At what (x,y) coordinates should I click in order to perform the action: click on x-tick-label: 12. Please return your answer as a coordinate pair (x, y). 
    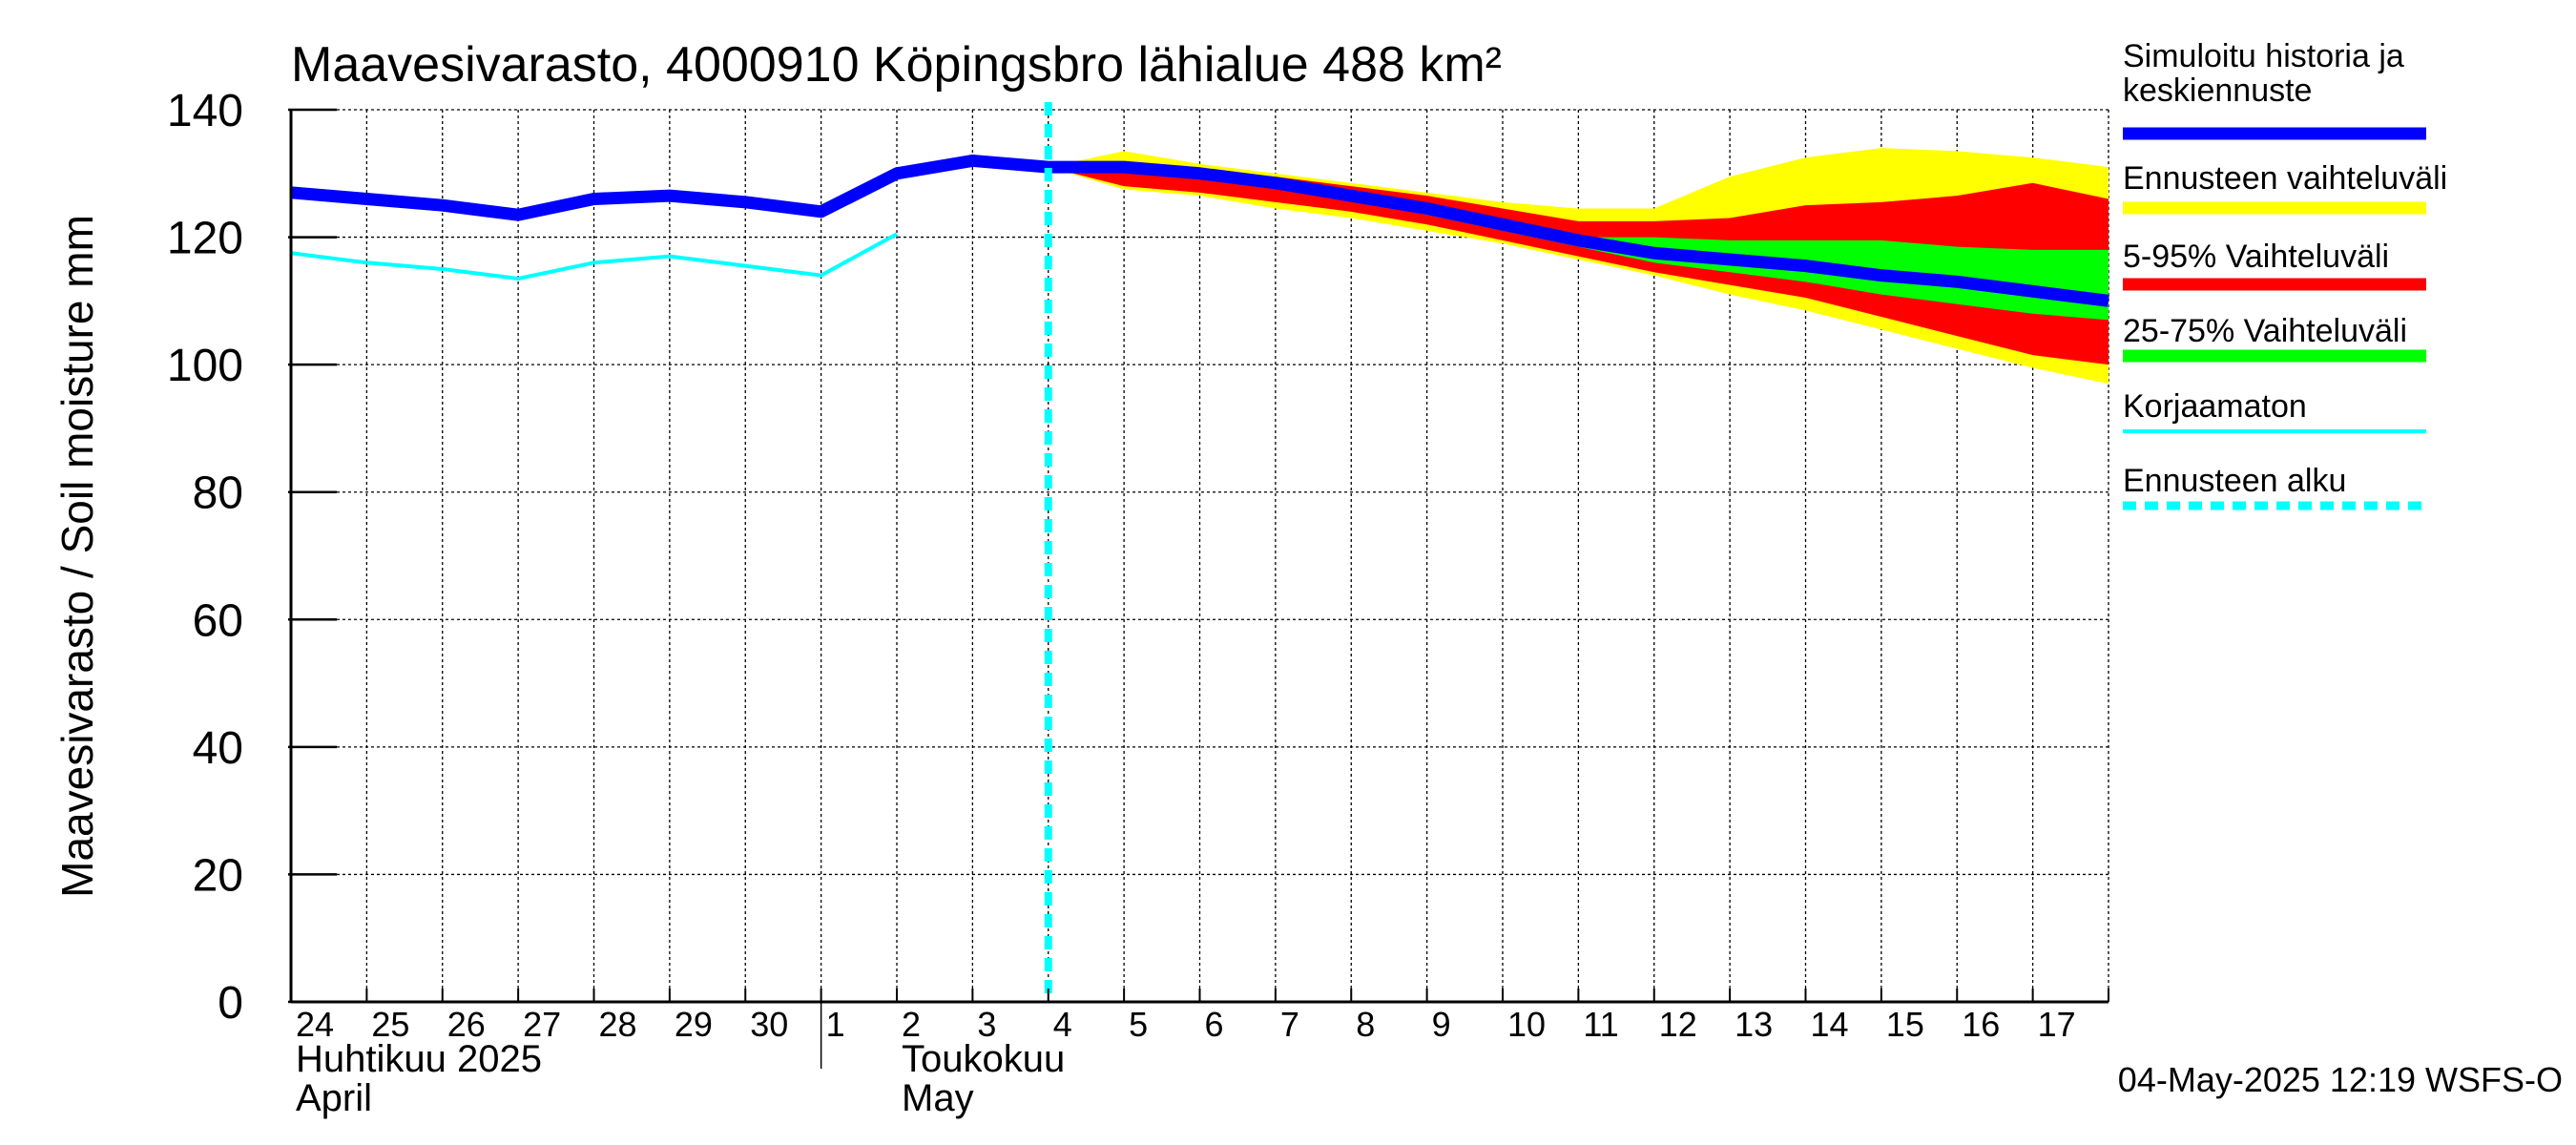
    Looking at the image, I should click on (1678, 1025).